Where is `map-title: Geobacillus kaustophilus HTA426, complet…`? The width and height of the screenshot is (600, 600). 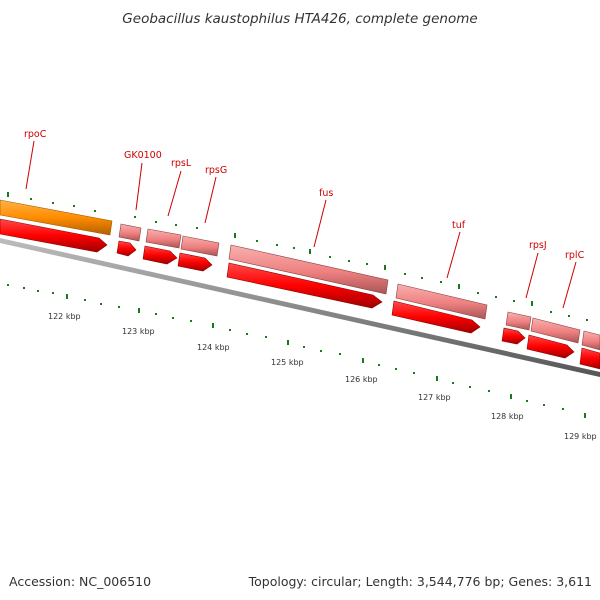 map-title: Geobacillus kaustophilus HTA426, complet… is located at coordinates (299, 19).